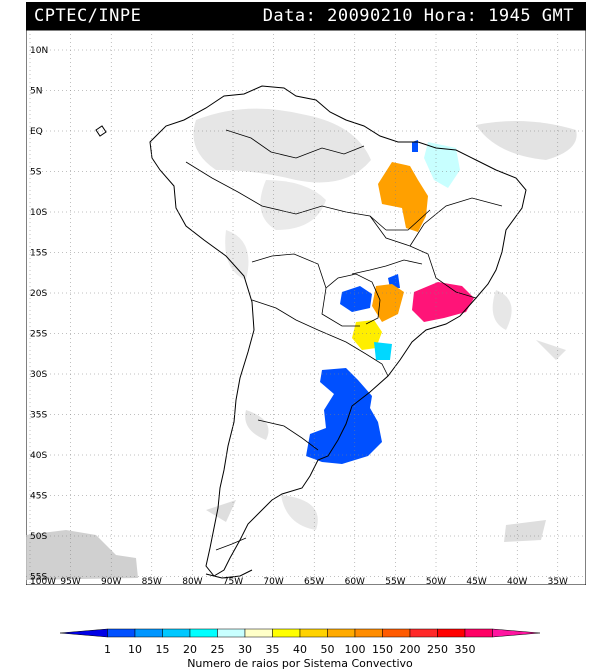 This screenshot has width=600, height=670. Describe the element at coordinates (383, 351) in the screenshot. I see `cyan-system-south` at that location.